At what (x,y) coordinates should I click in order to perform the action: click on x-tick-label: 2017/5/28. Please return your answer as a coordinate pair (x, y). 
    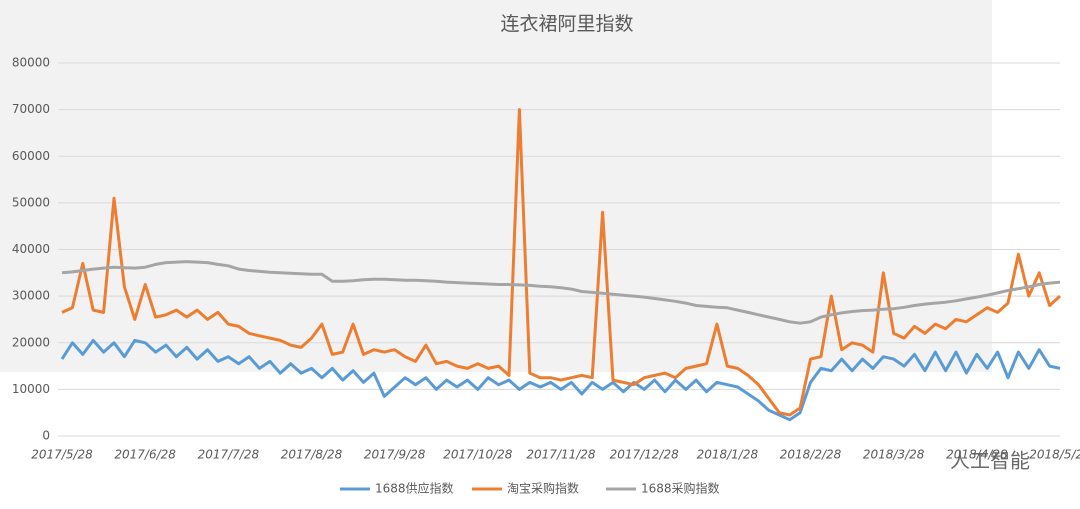
    Looking at the image, I should click on (62, 455).